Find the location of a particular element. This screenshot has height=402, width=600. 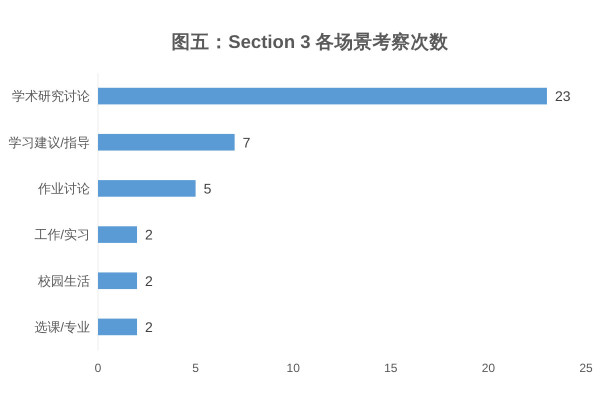

data-label: 5 is located at coordinates (208, 188).